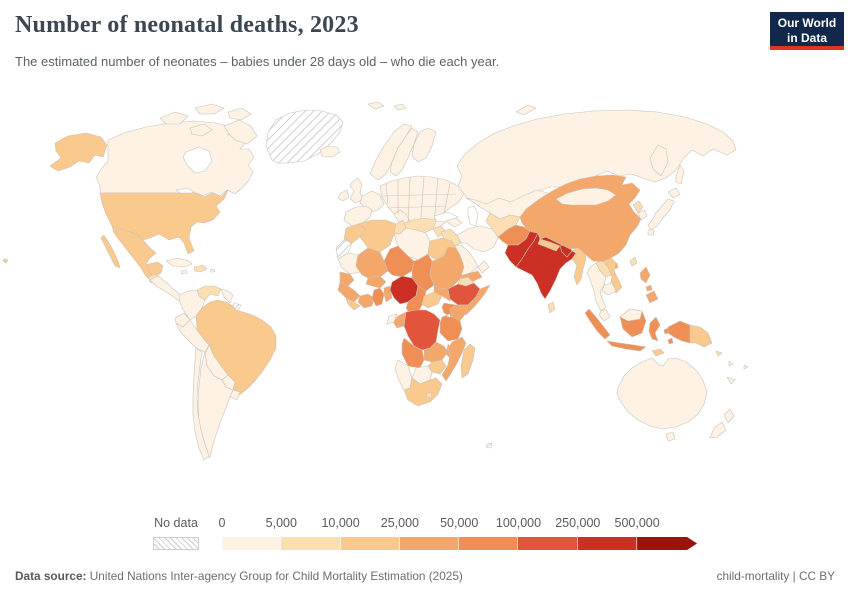 The image size is (850, 600). I want to click on country-indonesia-sulawesi, so click(654, 329).